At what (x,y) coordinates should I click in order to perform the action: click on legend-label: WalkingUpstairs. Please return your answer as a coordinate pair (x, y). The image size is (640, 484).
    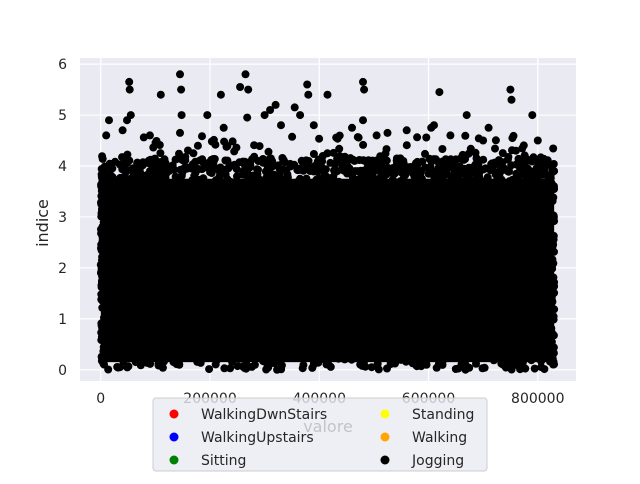
    Looking at the image, I should click on (257, 438).